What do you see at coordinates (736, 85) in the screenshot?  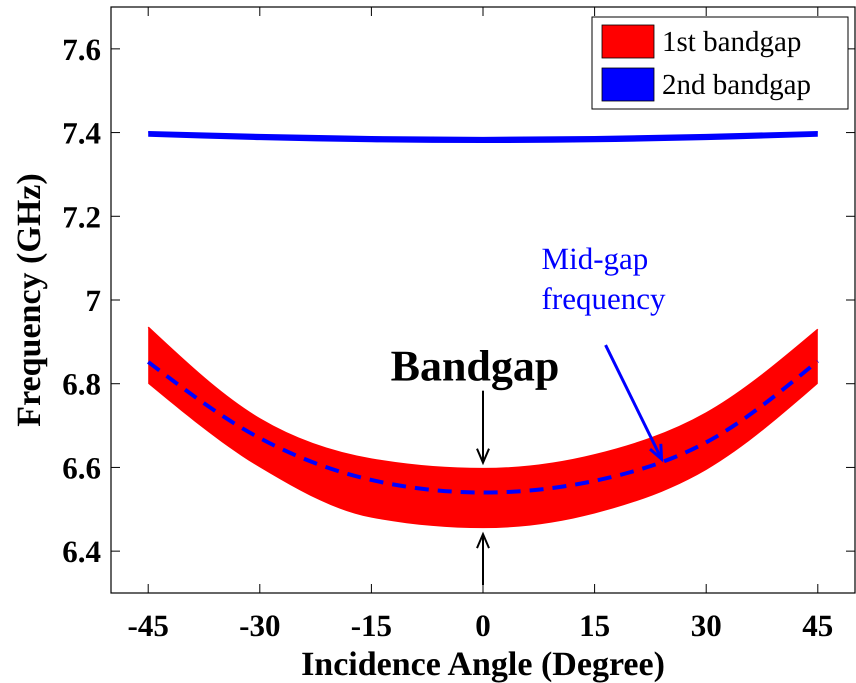 I see `legend-label: 2nd bandgap` at bounding box center [736, 85].